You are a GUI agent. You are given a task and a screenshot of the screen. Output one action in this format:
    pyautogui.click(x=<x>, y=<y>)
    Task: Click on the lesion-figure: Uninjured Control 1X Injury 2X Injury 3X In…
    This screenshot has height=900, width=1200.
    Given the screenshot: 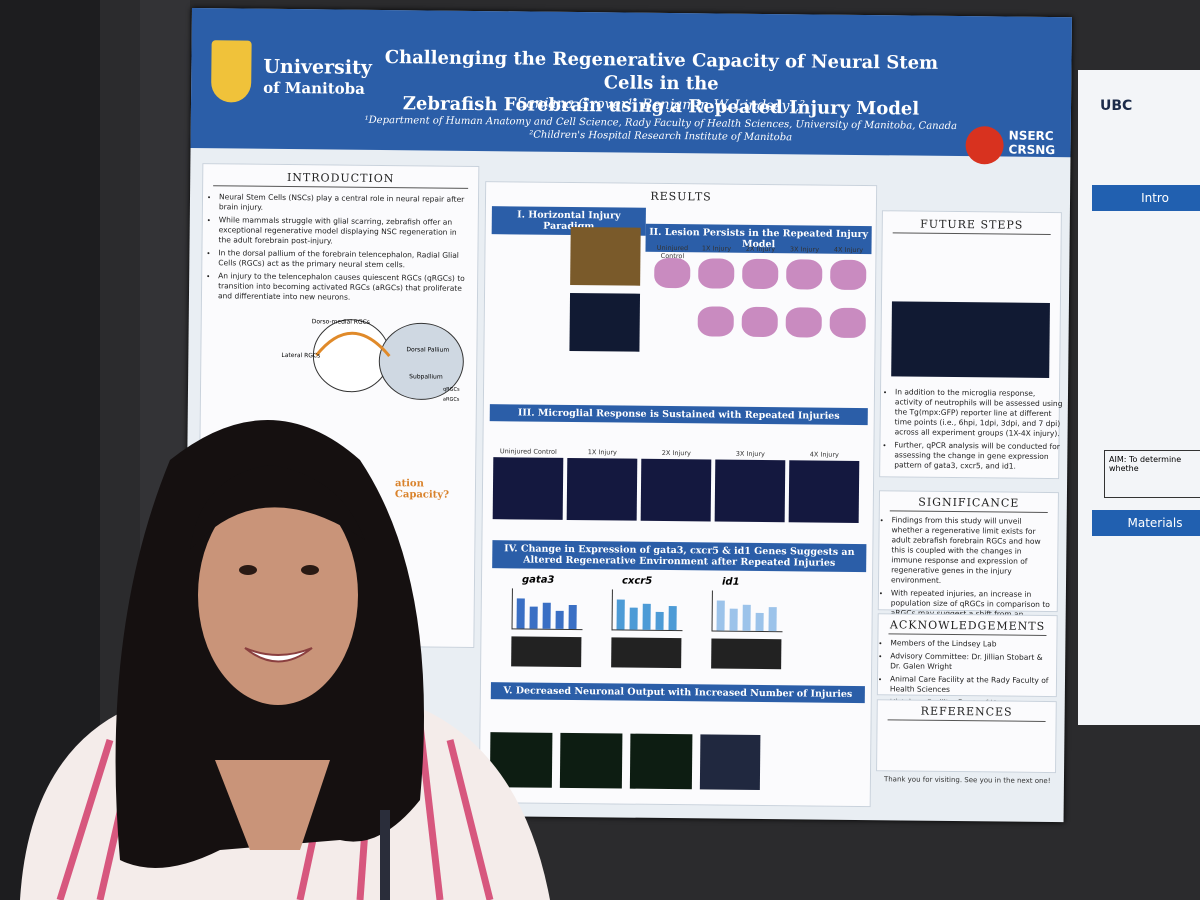 What is the action you would take?
    pyautogui.click(x=759, y=300)
    